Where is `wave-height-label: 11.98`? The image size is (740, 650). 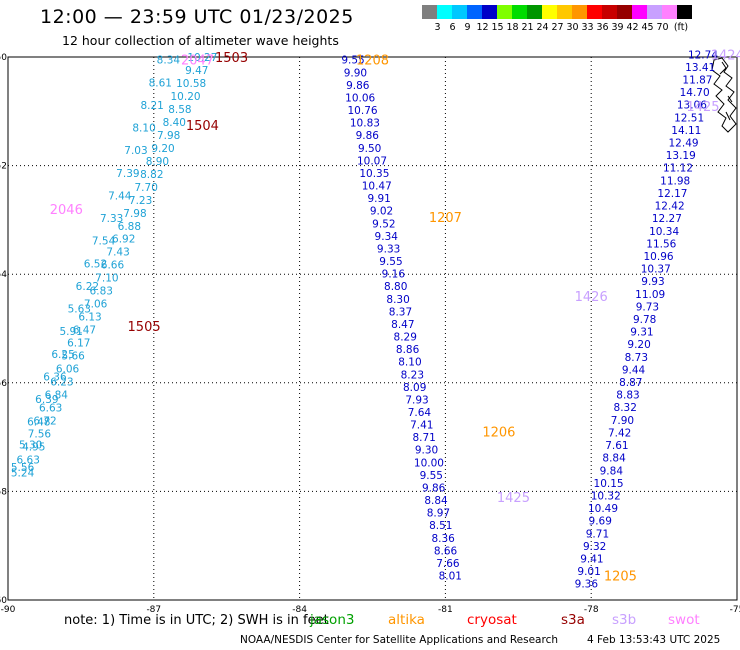
wave-height-label: 11.98 is located at coordinates (675, 181).